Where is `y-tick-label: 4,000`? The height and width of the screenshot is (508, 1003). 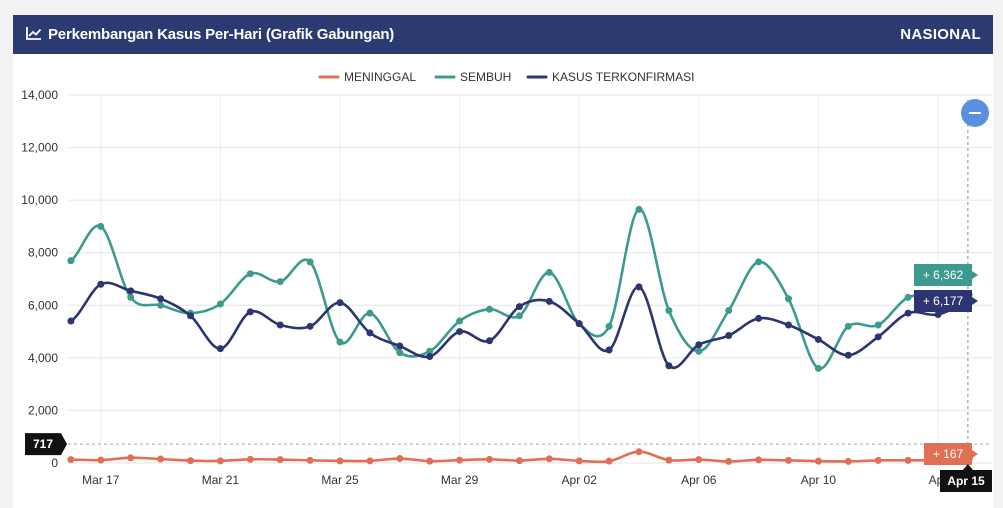
y-tick-label: 4,000 is located at coordinates (43, 358).